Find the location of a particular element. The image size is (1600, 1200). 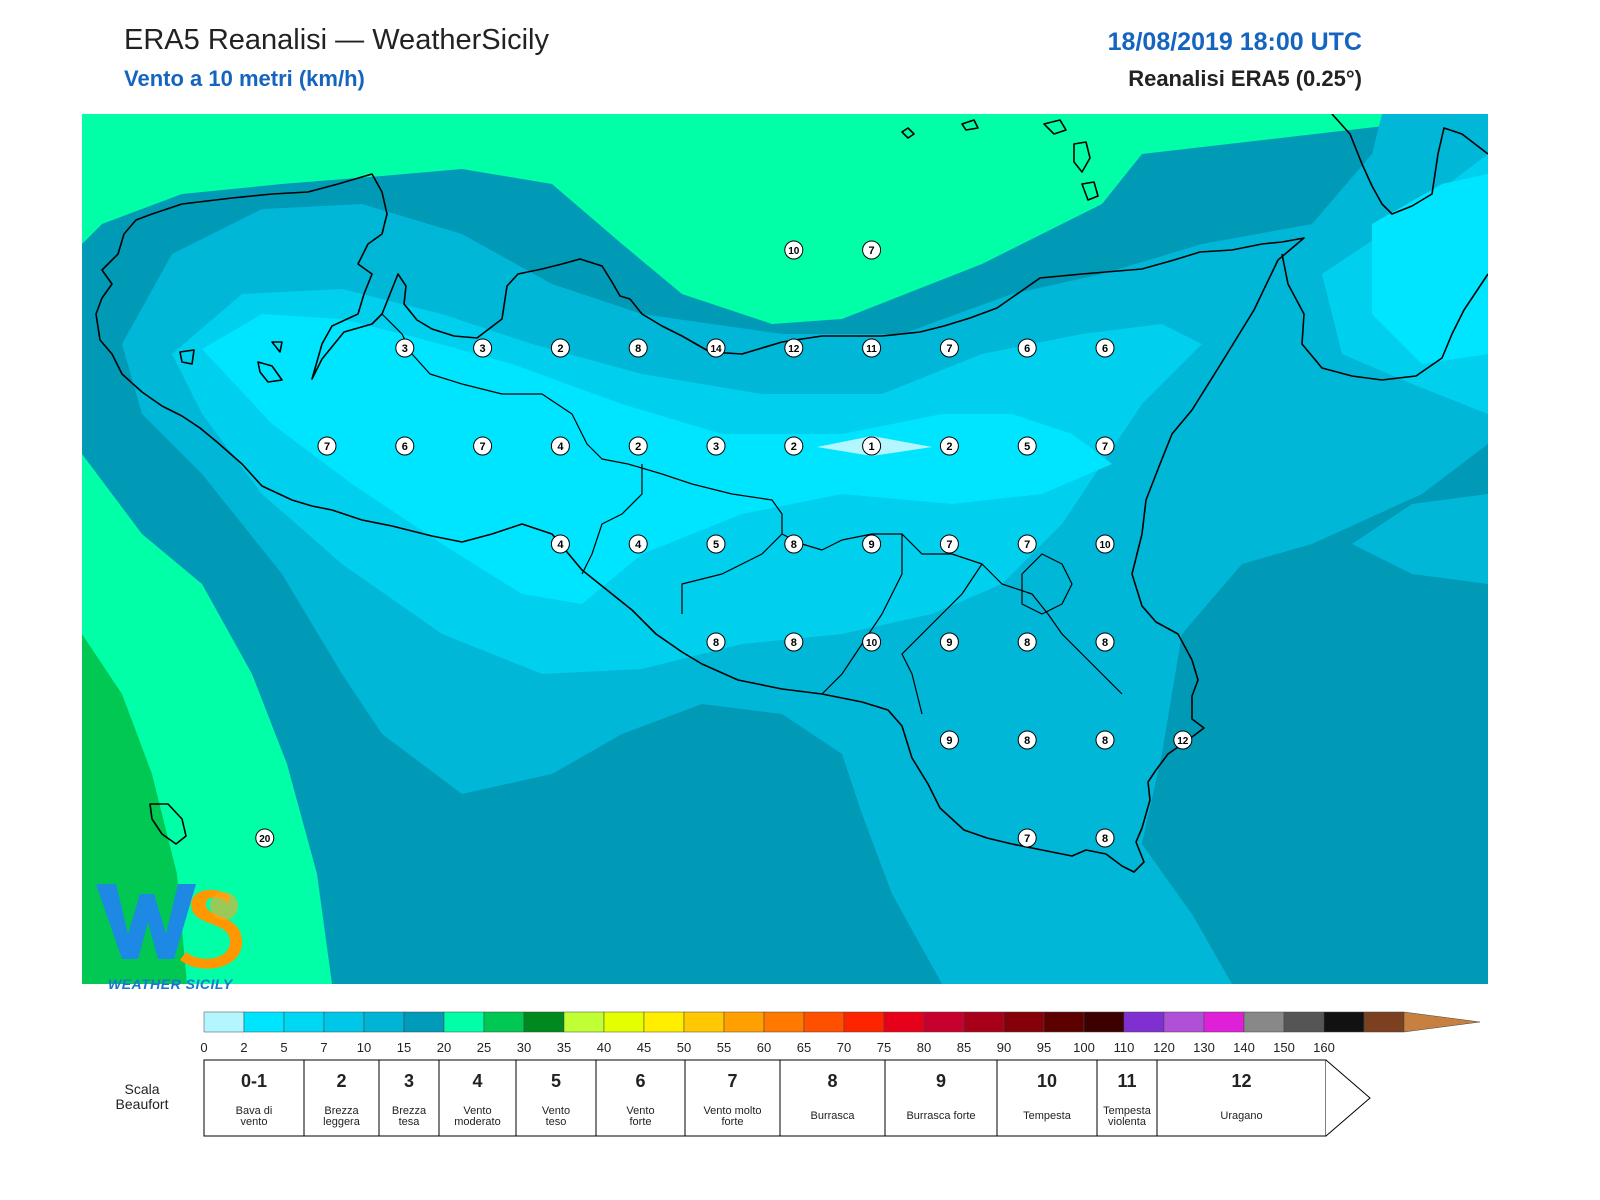

colorbar-tick-label: 55 is located at coordinates (724, 1047).